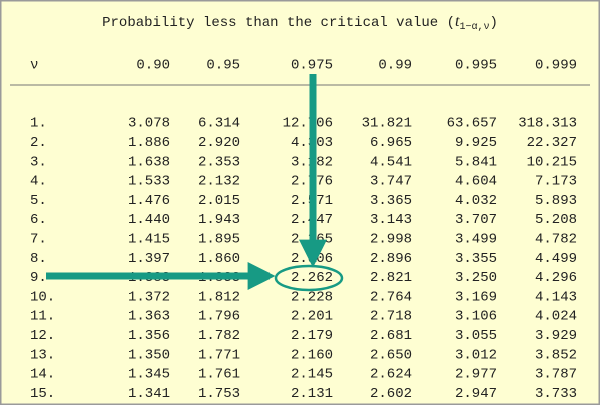  Describe the element at coordinates (391, 355) in the screenshot. I see `cell: 2.650` at that location.